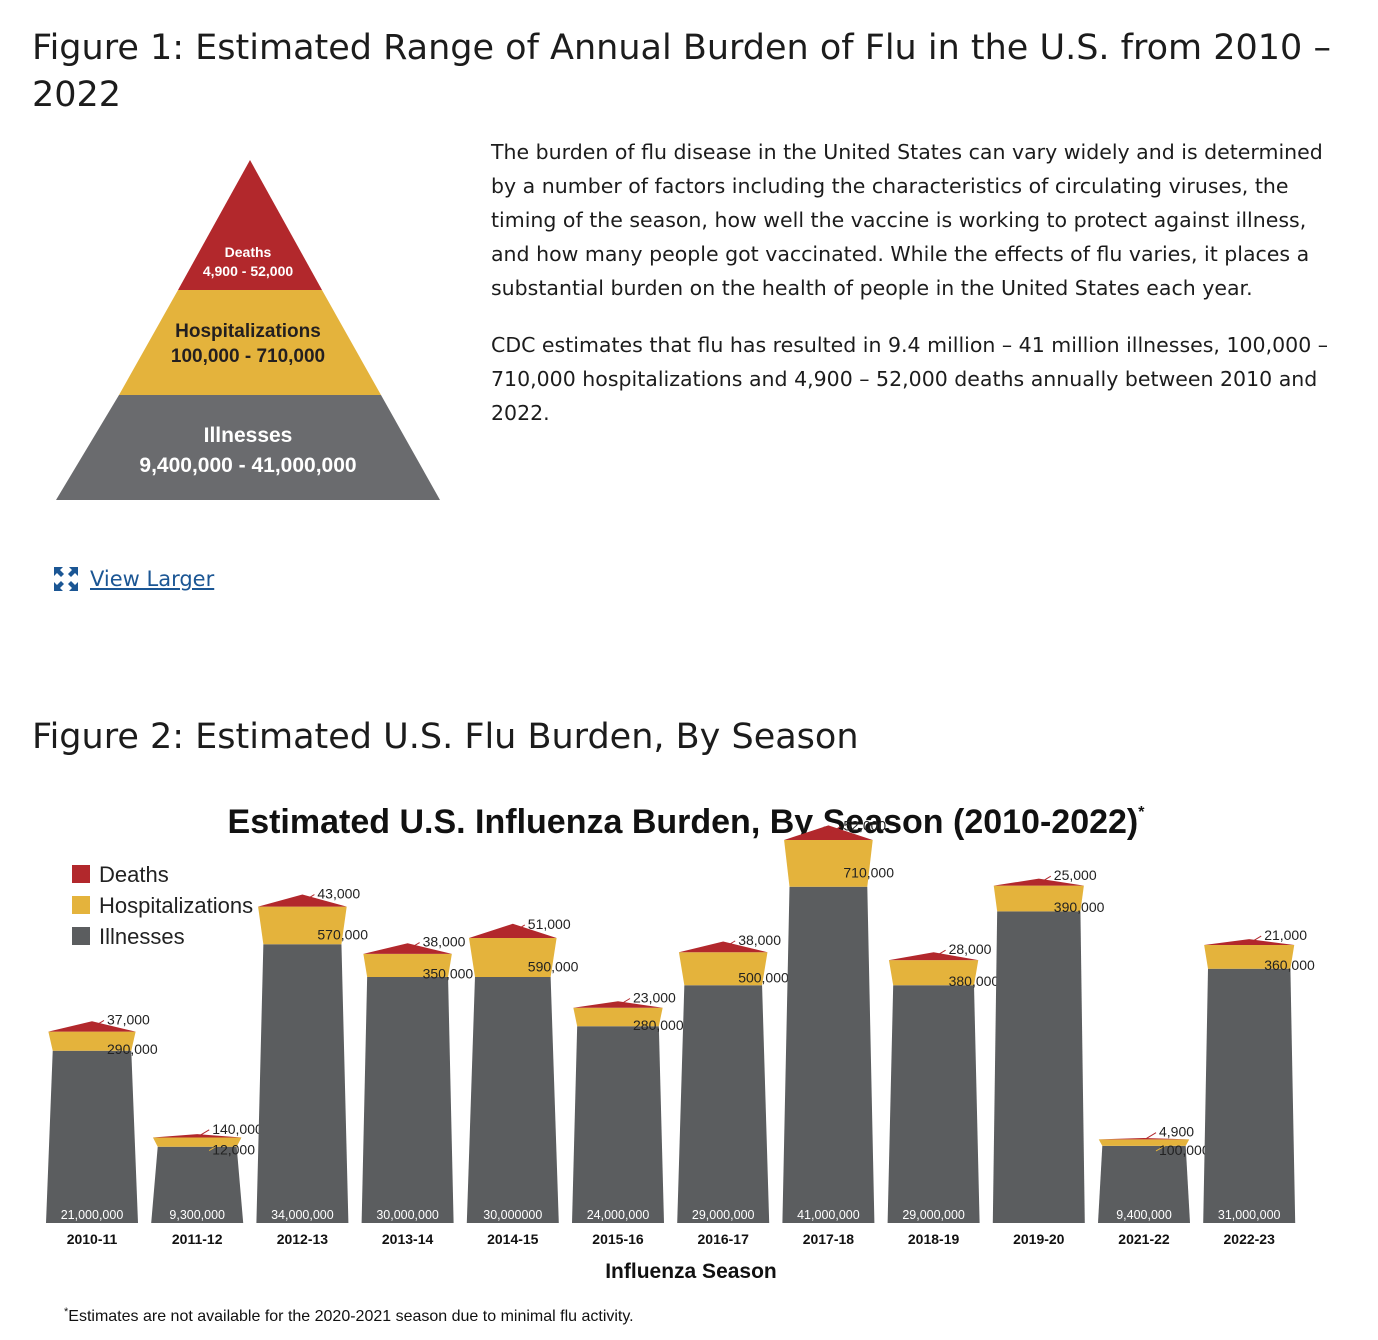  Describe the element at coordinates (1039, 1239) in the screenshot. I see `season-tick-label: 2019-20` at that location.